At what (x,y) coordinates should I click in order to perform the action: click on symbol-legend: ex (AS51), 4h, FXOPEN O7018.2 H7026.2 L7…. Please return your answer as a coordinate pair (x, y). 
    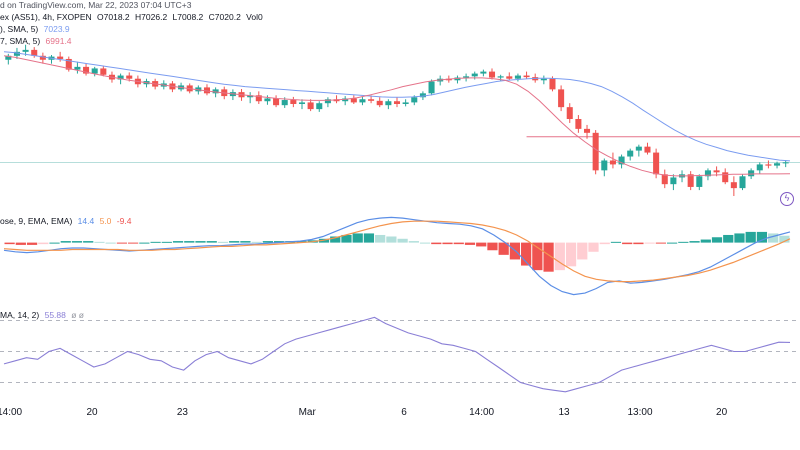
    Looking at the image, I should click on (131, 17).